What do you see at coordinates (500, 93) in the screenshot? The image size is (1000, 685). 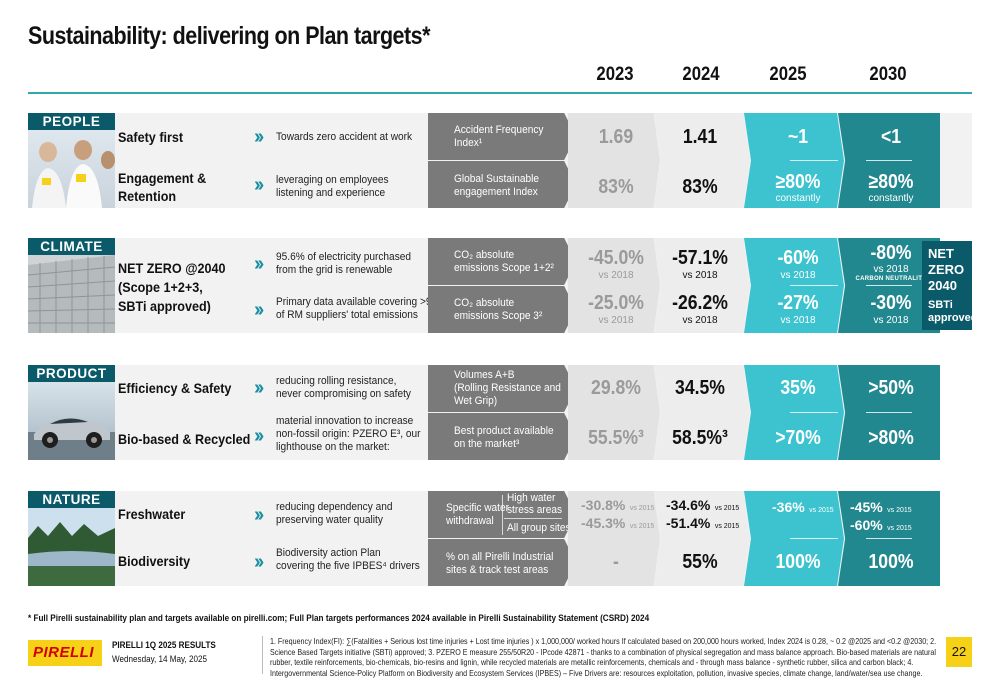 I see `header-rule` at bounding box center [500, 93].